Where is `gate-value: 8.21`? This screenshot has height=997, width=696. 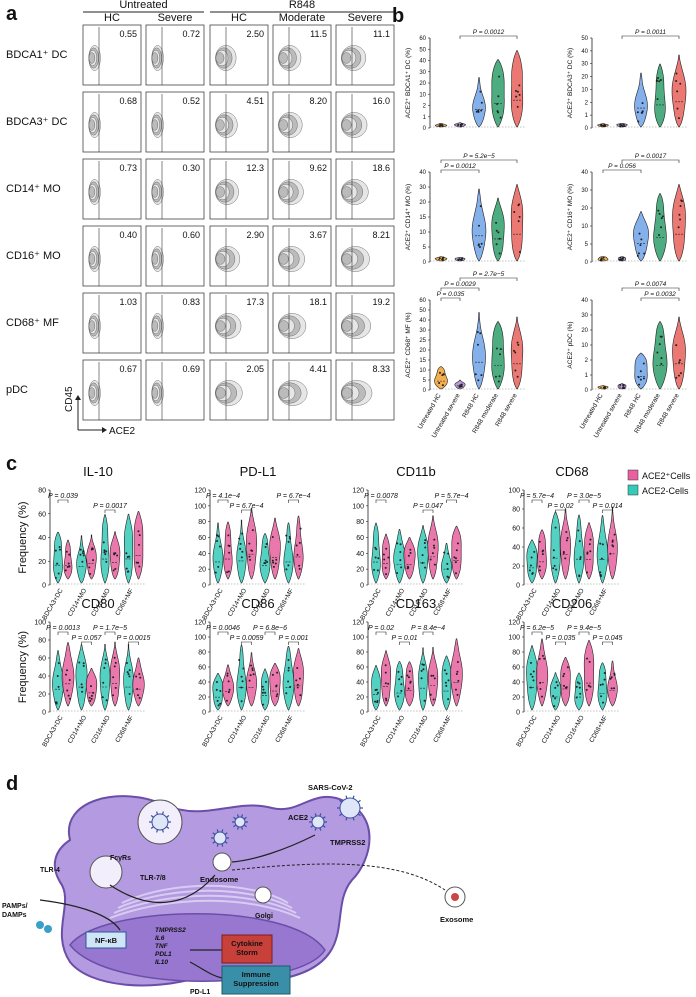
gate-value: 8.21 is located at coordinates (381, 235).